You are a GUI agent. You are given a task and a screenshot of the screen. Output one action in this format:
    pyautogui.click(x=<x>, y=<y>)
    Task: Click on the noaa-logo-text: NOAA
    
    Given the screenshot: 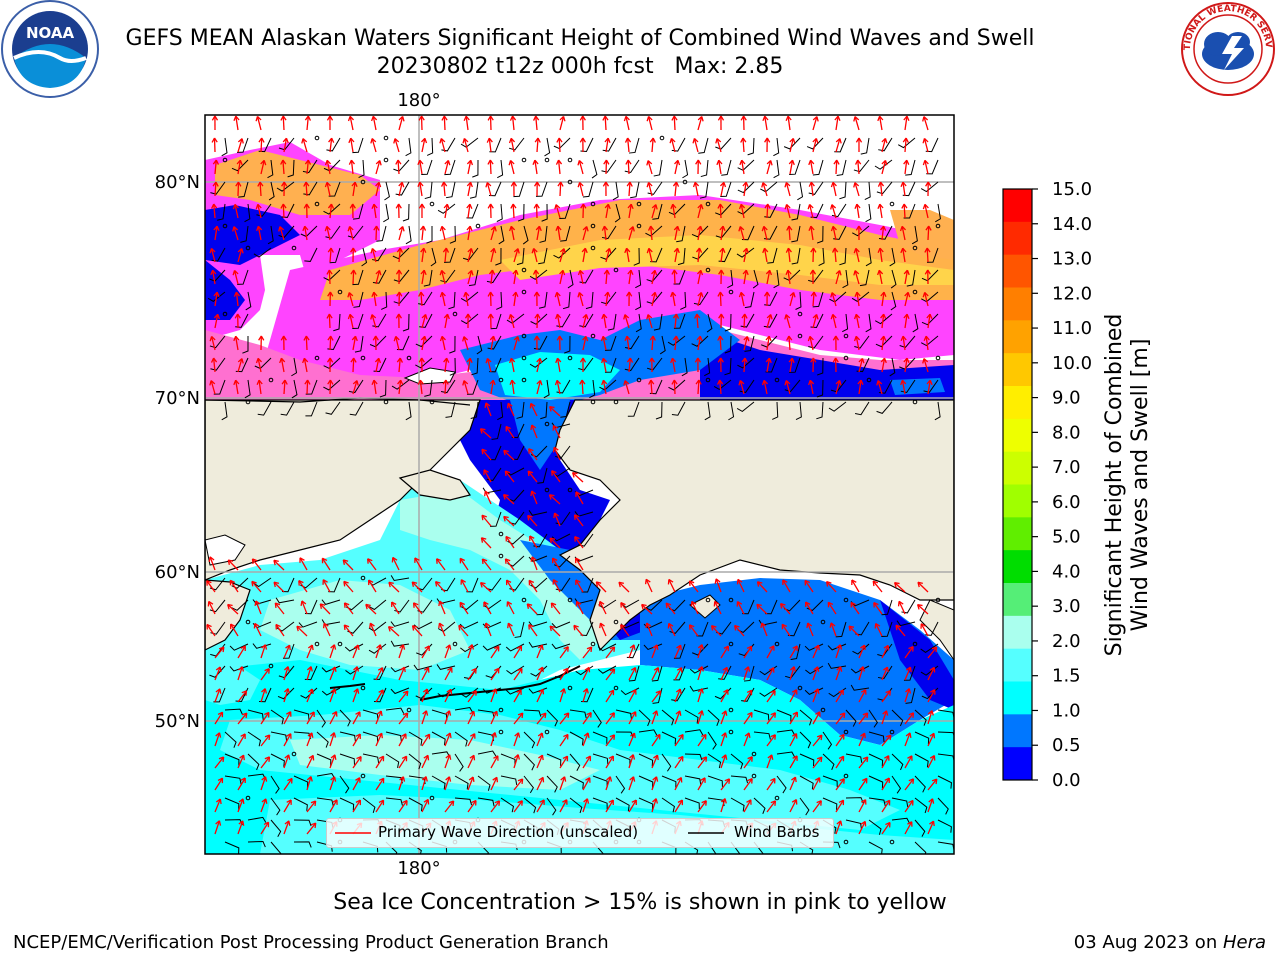 What is the action you would take?
    pyautogui.click(x=50, y=33)
    